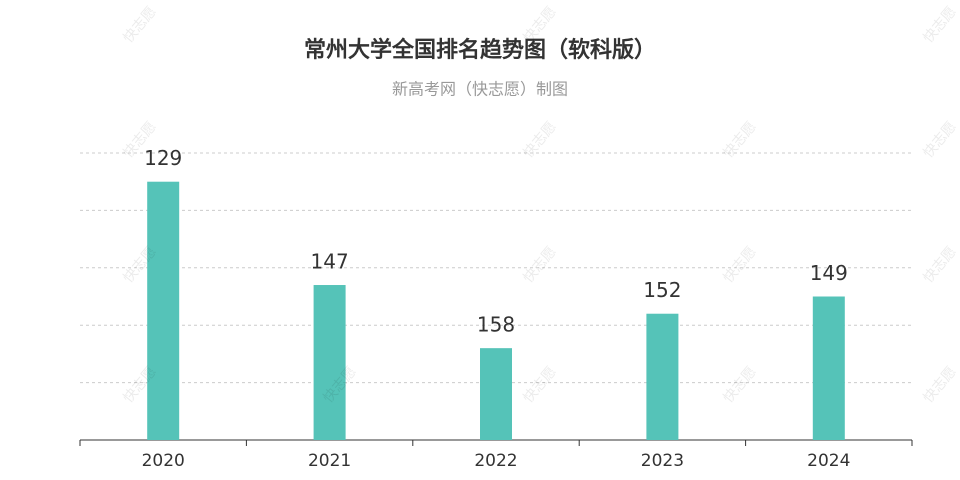 The image size is (960, 480). What do you see at coordinates (480, 50) in the screenshot?
I see `chart-title: 常州大学全国排名趋势图（软科版）` at bounding box center [480, 50].